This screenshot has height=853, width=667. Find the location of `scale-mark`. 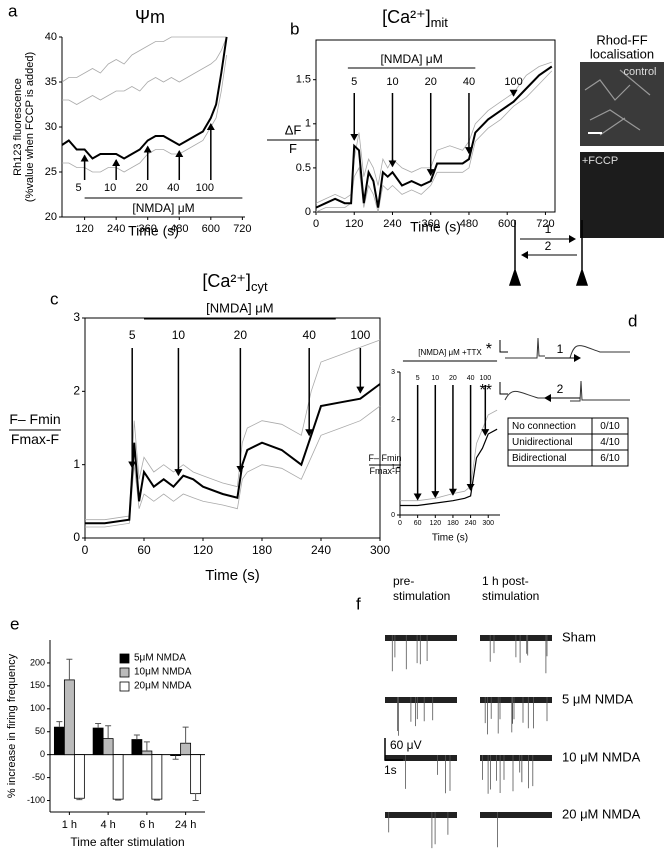

scale-mark is located at coordinates (503, 367).